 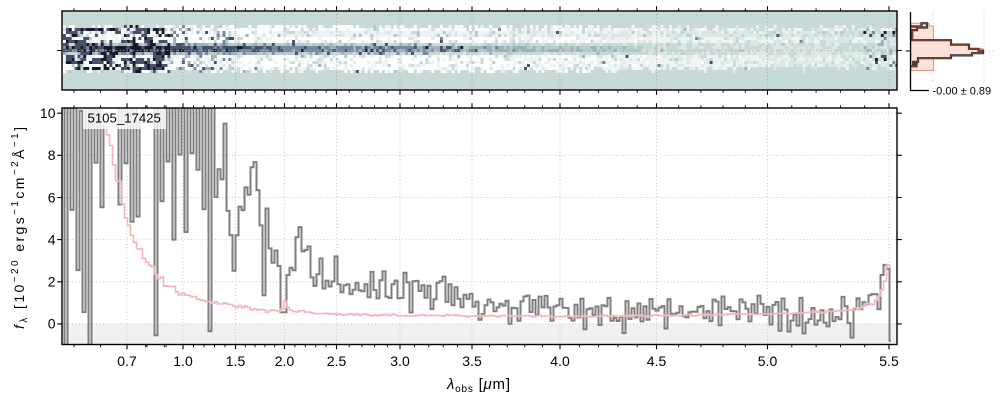 What do you see at coordinates (52, 239) in the screenshot?
I see `svg-text: 4` at bounding box center [52, 239].